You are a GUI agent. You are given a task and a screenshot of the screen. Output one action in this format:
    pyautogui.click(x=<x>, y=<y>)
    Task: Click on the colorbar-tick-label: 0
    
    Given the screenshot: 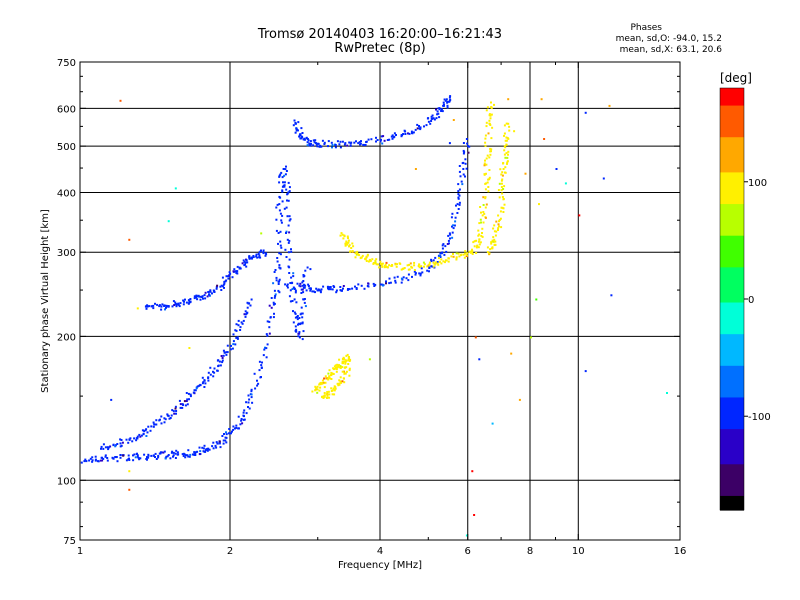 What is the action you would take?
    pyautogui.click(x=751, y=300)
    